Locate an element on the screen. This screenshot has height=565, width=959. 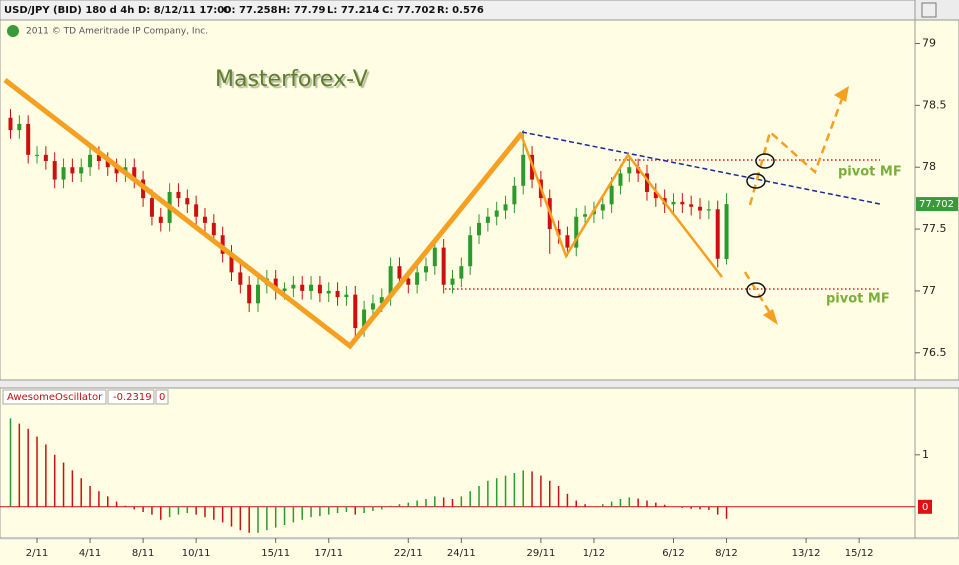
x-tick-label: 6/12 is located at coordinates (673, 553).